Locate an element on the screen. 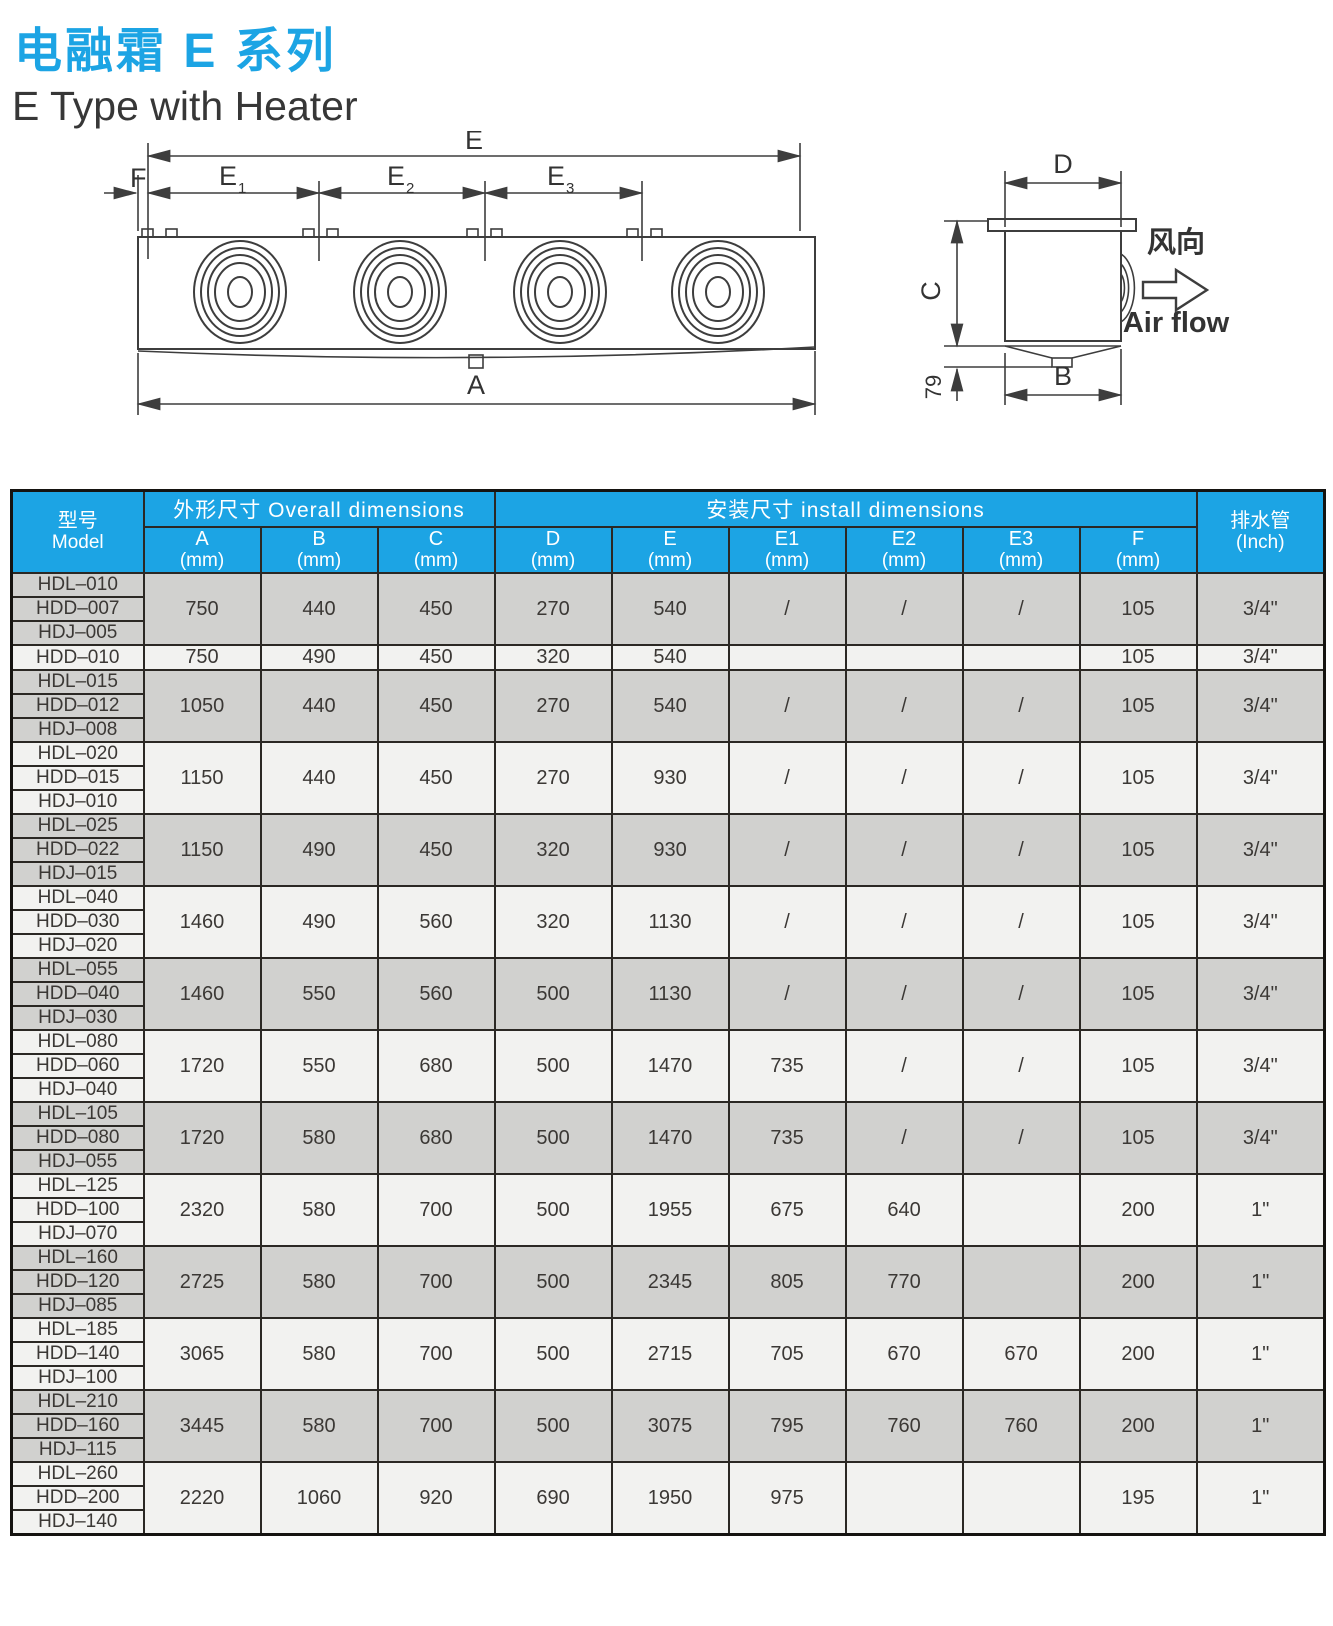 This screenshot has height=1626, width=1333. dimension-value-cell: 580 is located at coordinates (319, 1210).